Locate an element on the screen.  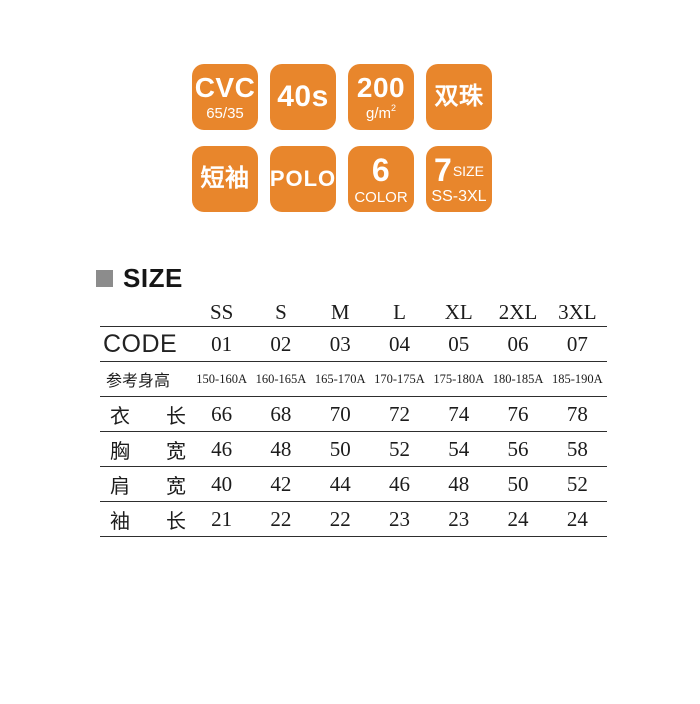
cell-value: 44 is located at coordinates (340, 484).